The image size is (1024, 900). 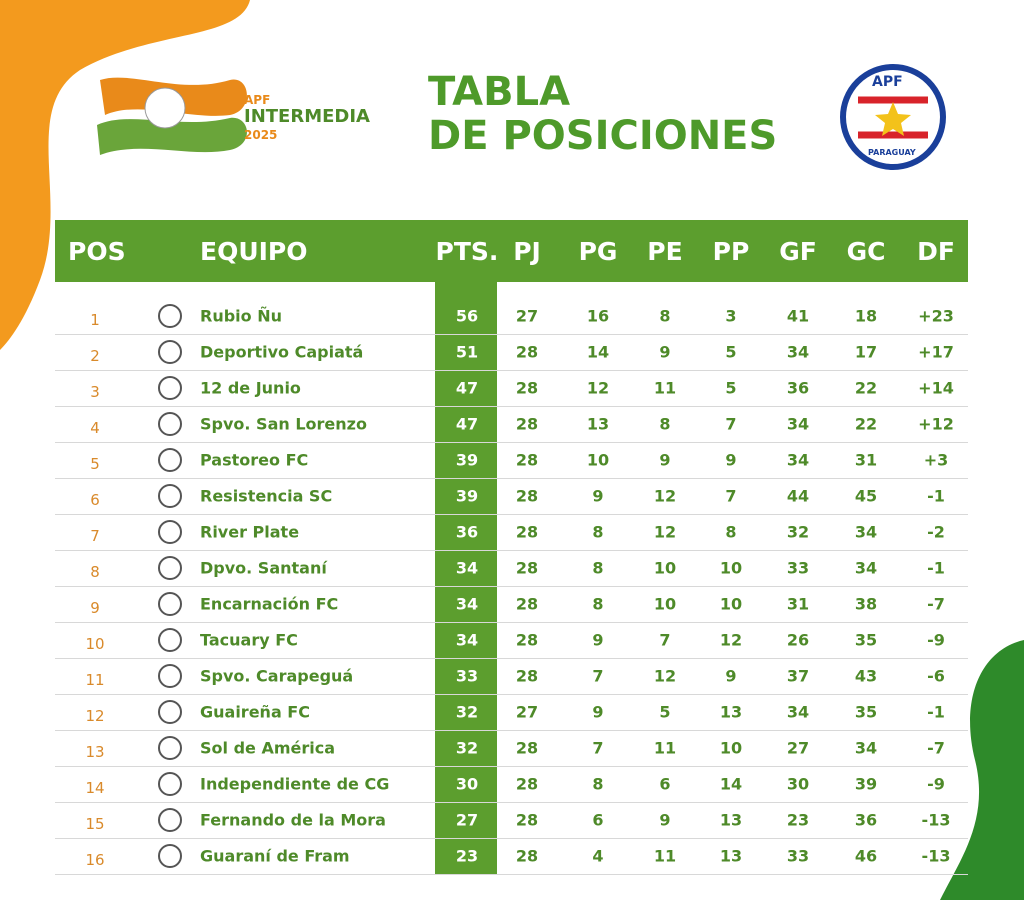 What do you see at coordinates (866, 460) in the screenshot?
I see `stat: 31` at bounding box center [866, 460].